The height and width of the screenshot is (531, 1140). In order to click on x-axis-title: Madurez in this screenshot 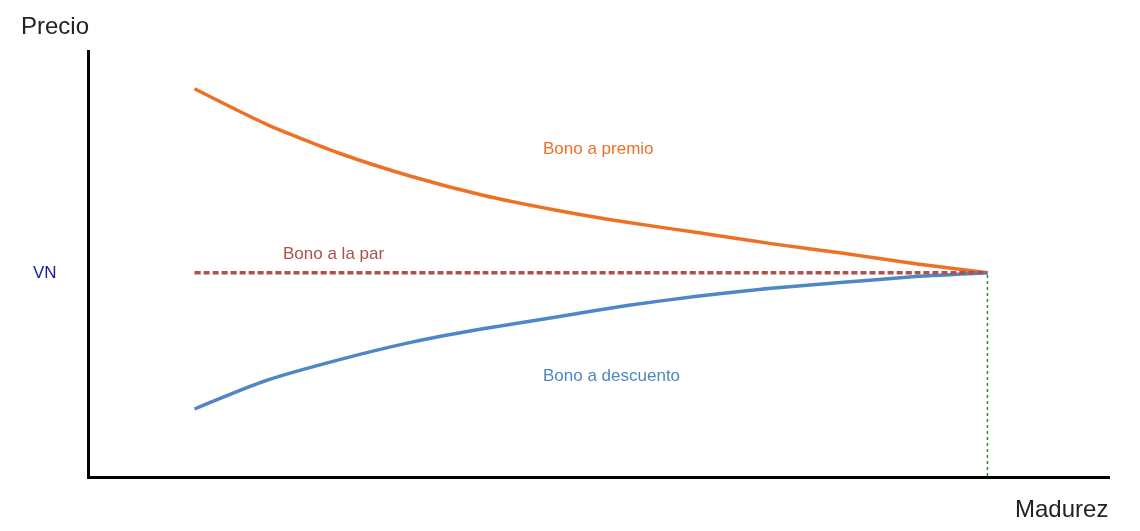, I will do `click(1062, 508)`.